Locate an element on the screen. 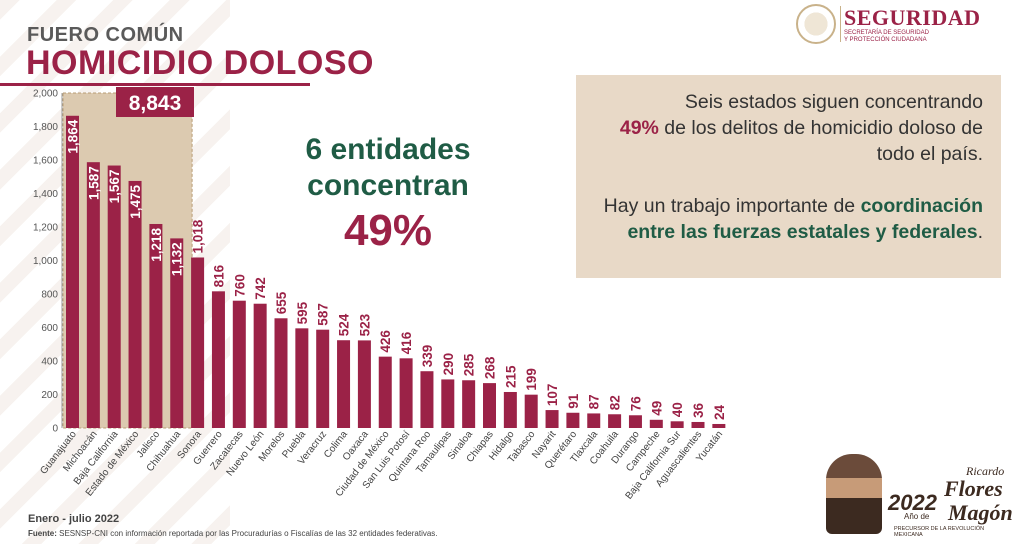  data-label: 760 is located at coordinates (239, 285).